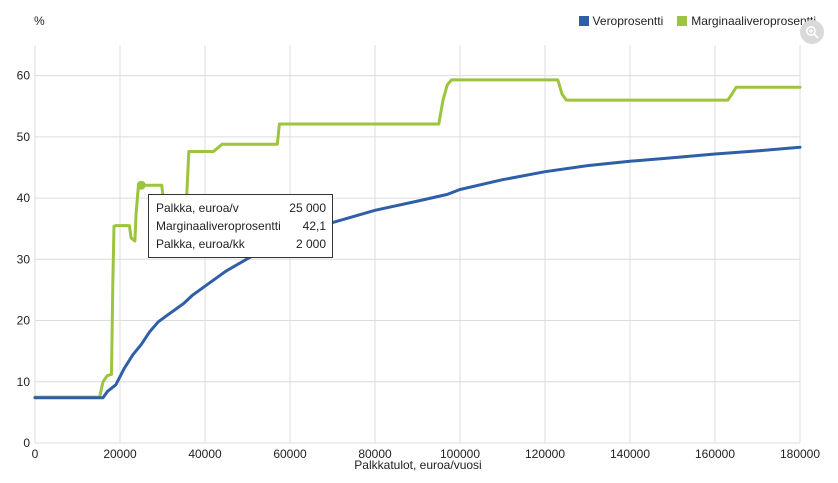 This screenshot has height=483, width=838. What do you see at coordinates (545, 454) in the screenshot?
I see `x-tick-label: 120000` at bounding box center [545, 454].